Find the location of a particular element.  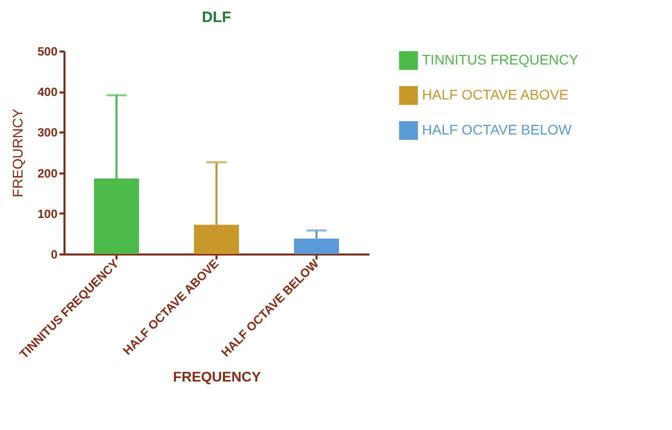

y-tick-label: 100 is located at coordinates (47, 213).